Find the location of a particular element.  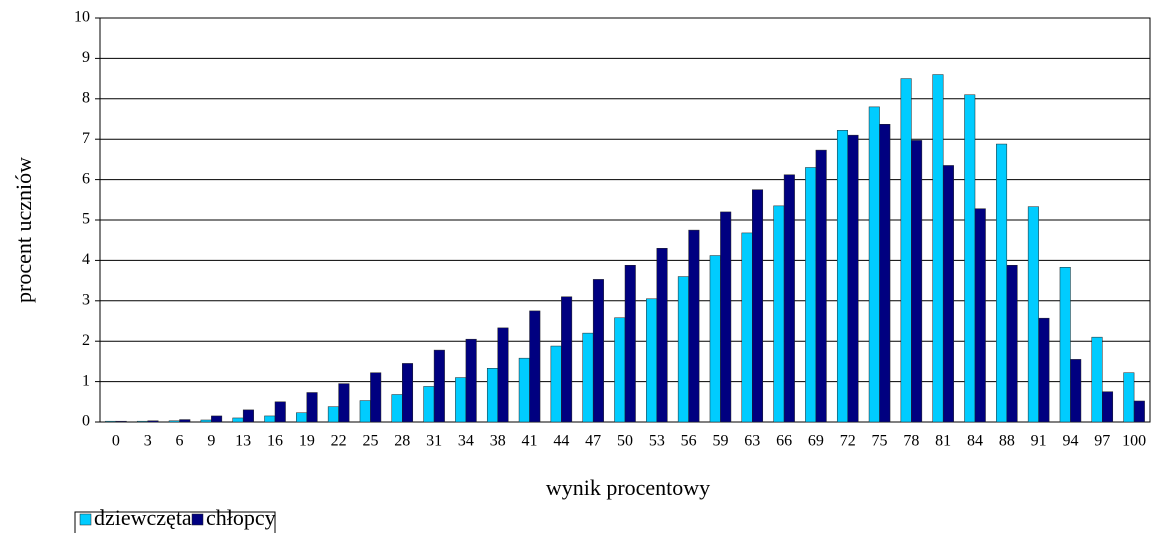

y-tick-label: 4 is located at coordinates (86, 259).